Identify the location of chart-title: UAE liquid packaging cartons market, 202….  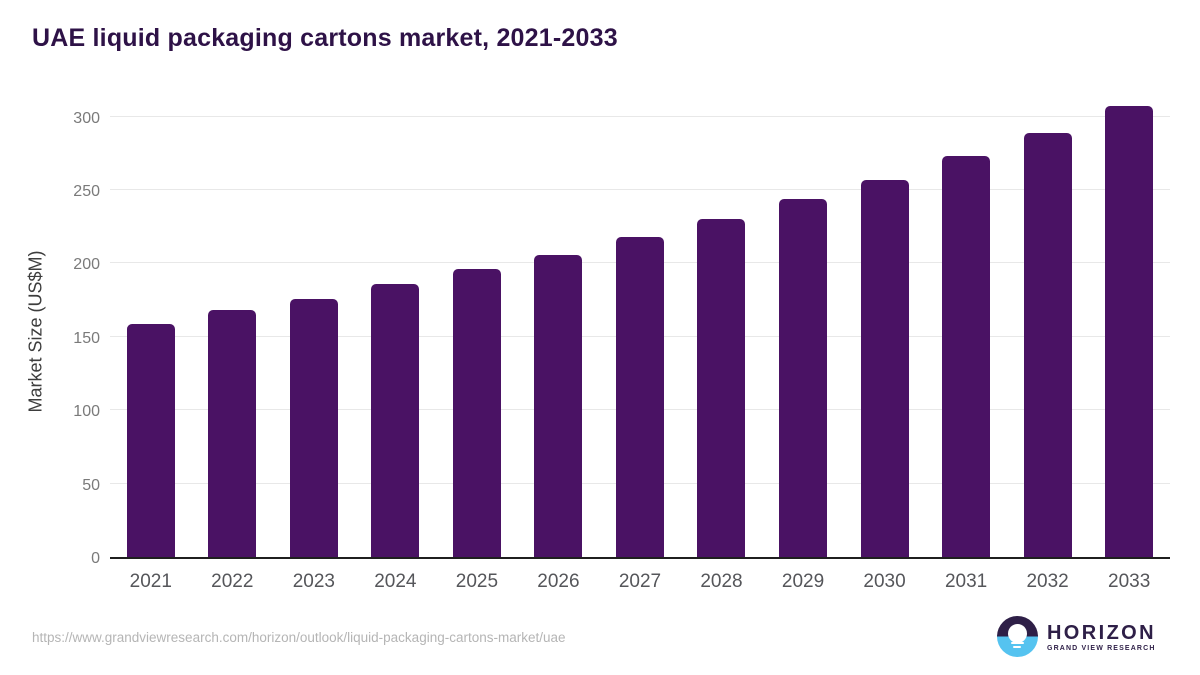
(325, 38).